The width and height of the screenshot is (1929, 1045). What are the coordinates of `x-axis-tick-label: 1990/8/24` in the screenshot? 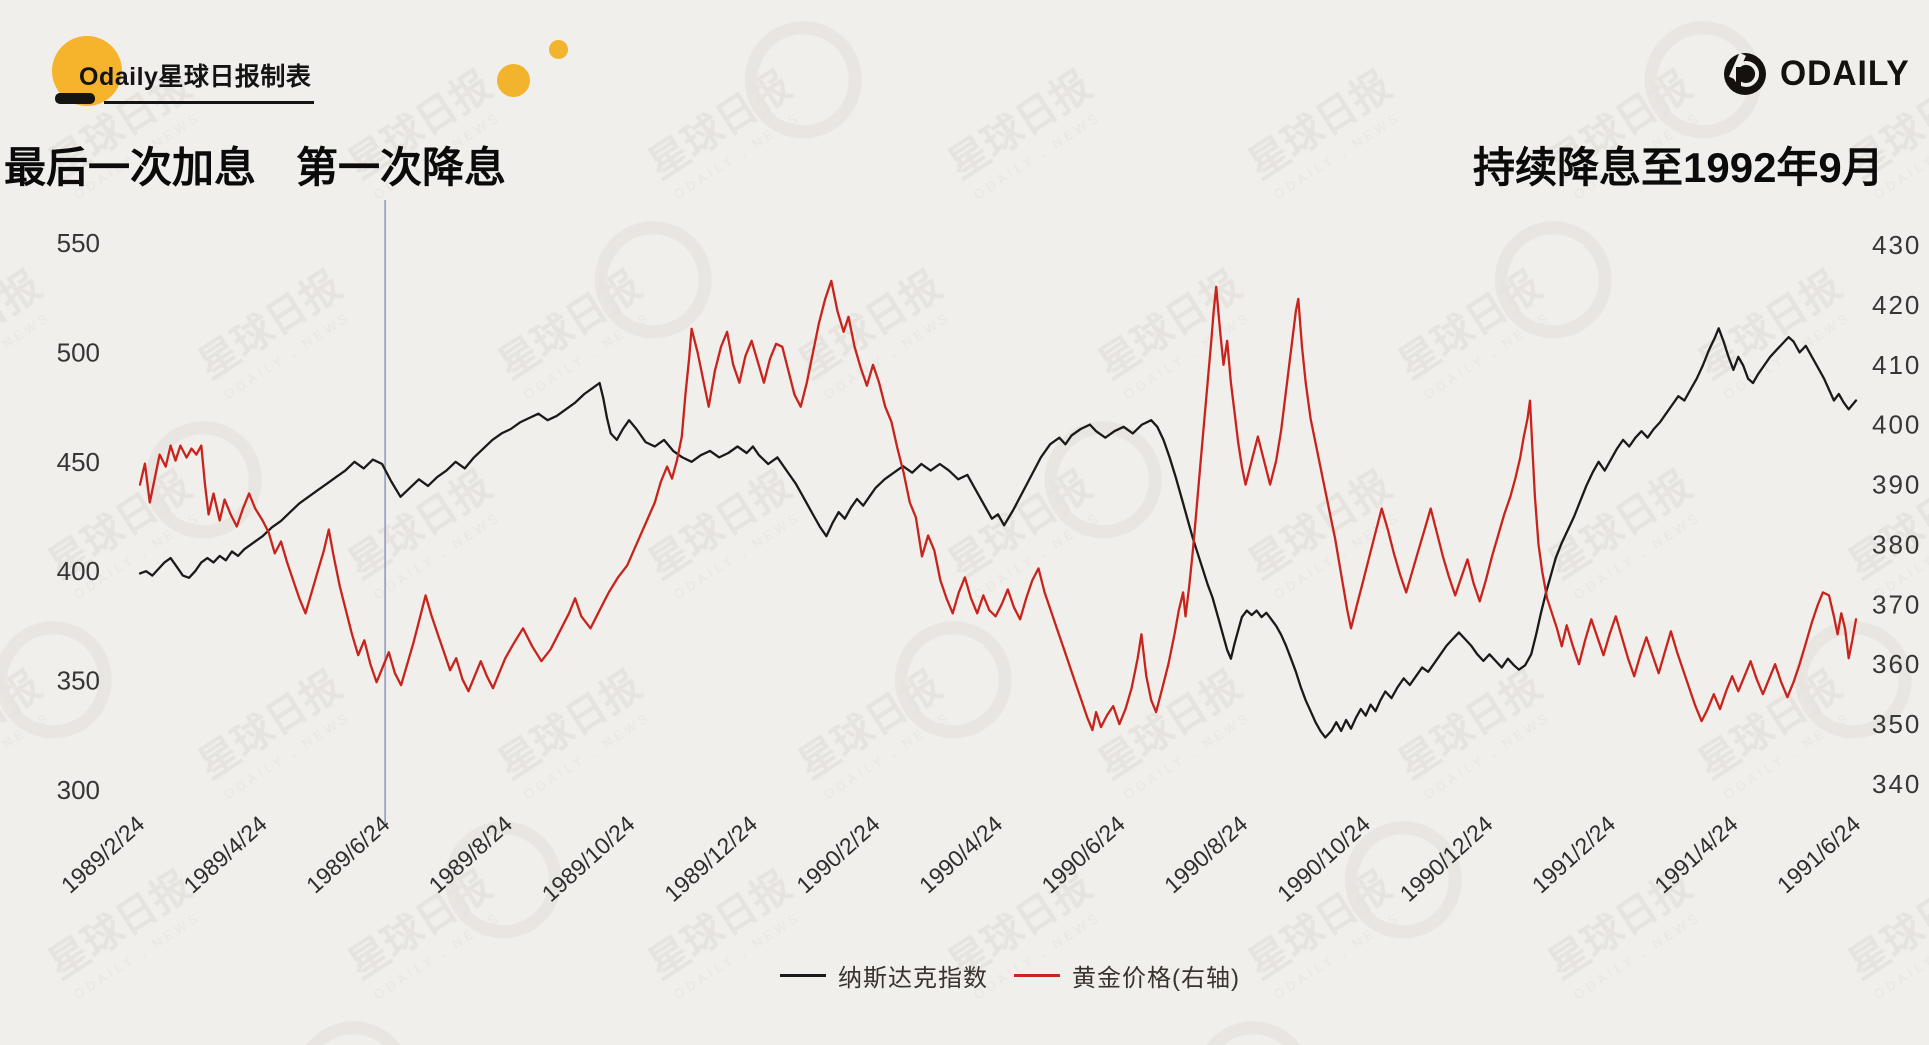 It's located at (1206, 854).